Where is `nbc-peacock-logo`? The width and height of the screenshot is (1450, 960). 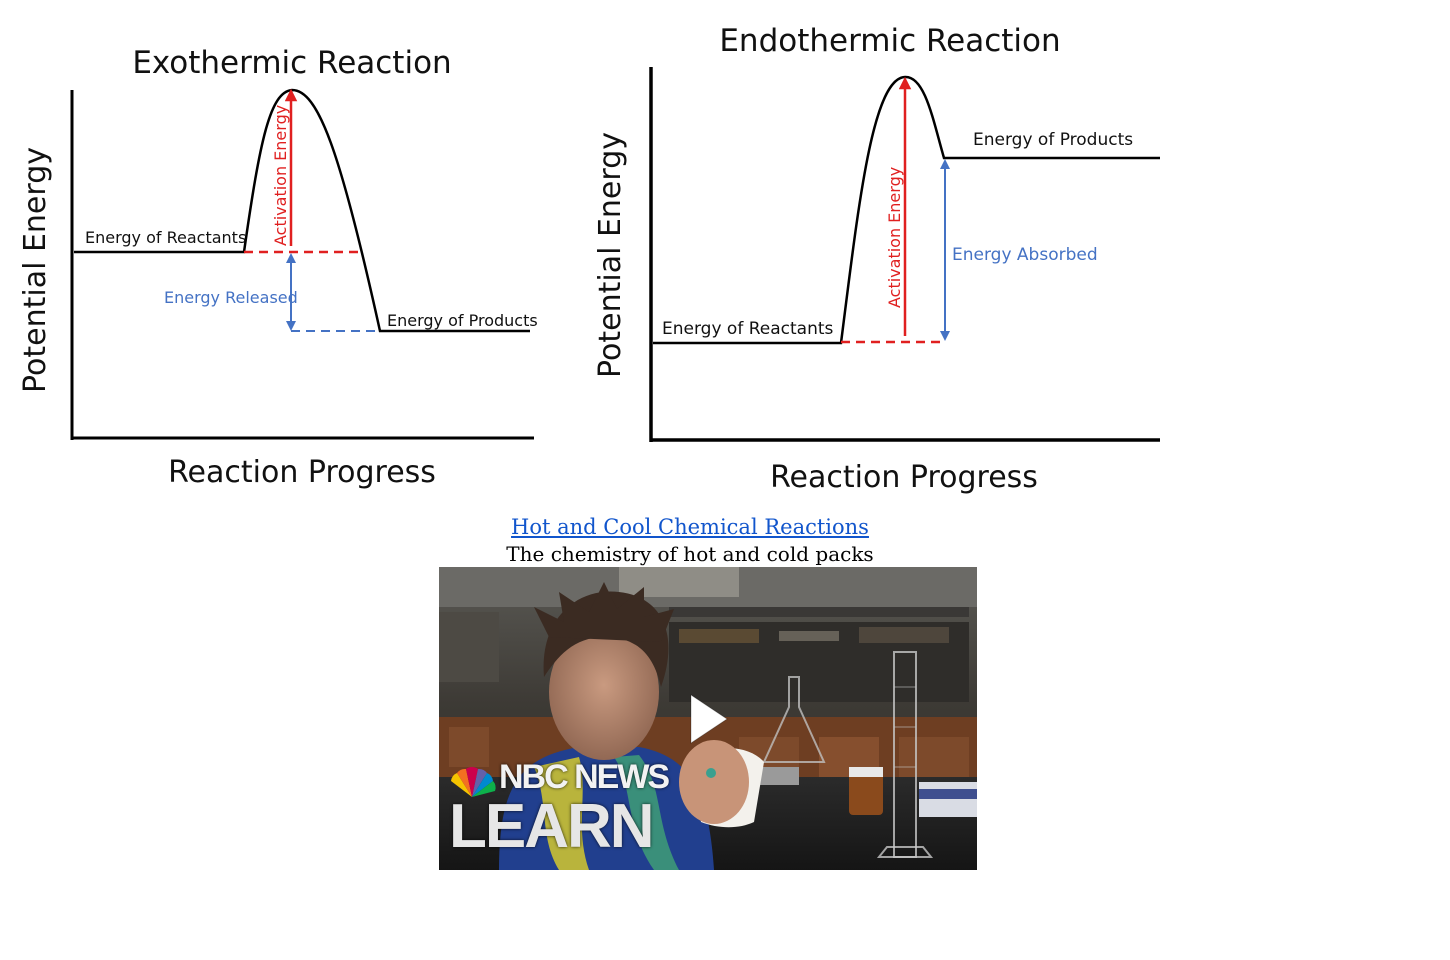
nbc-peacock-logo is located at coordinates (473, 782).